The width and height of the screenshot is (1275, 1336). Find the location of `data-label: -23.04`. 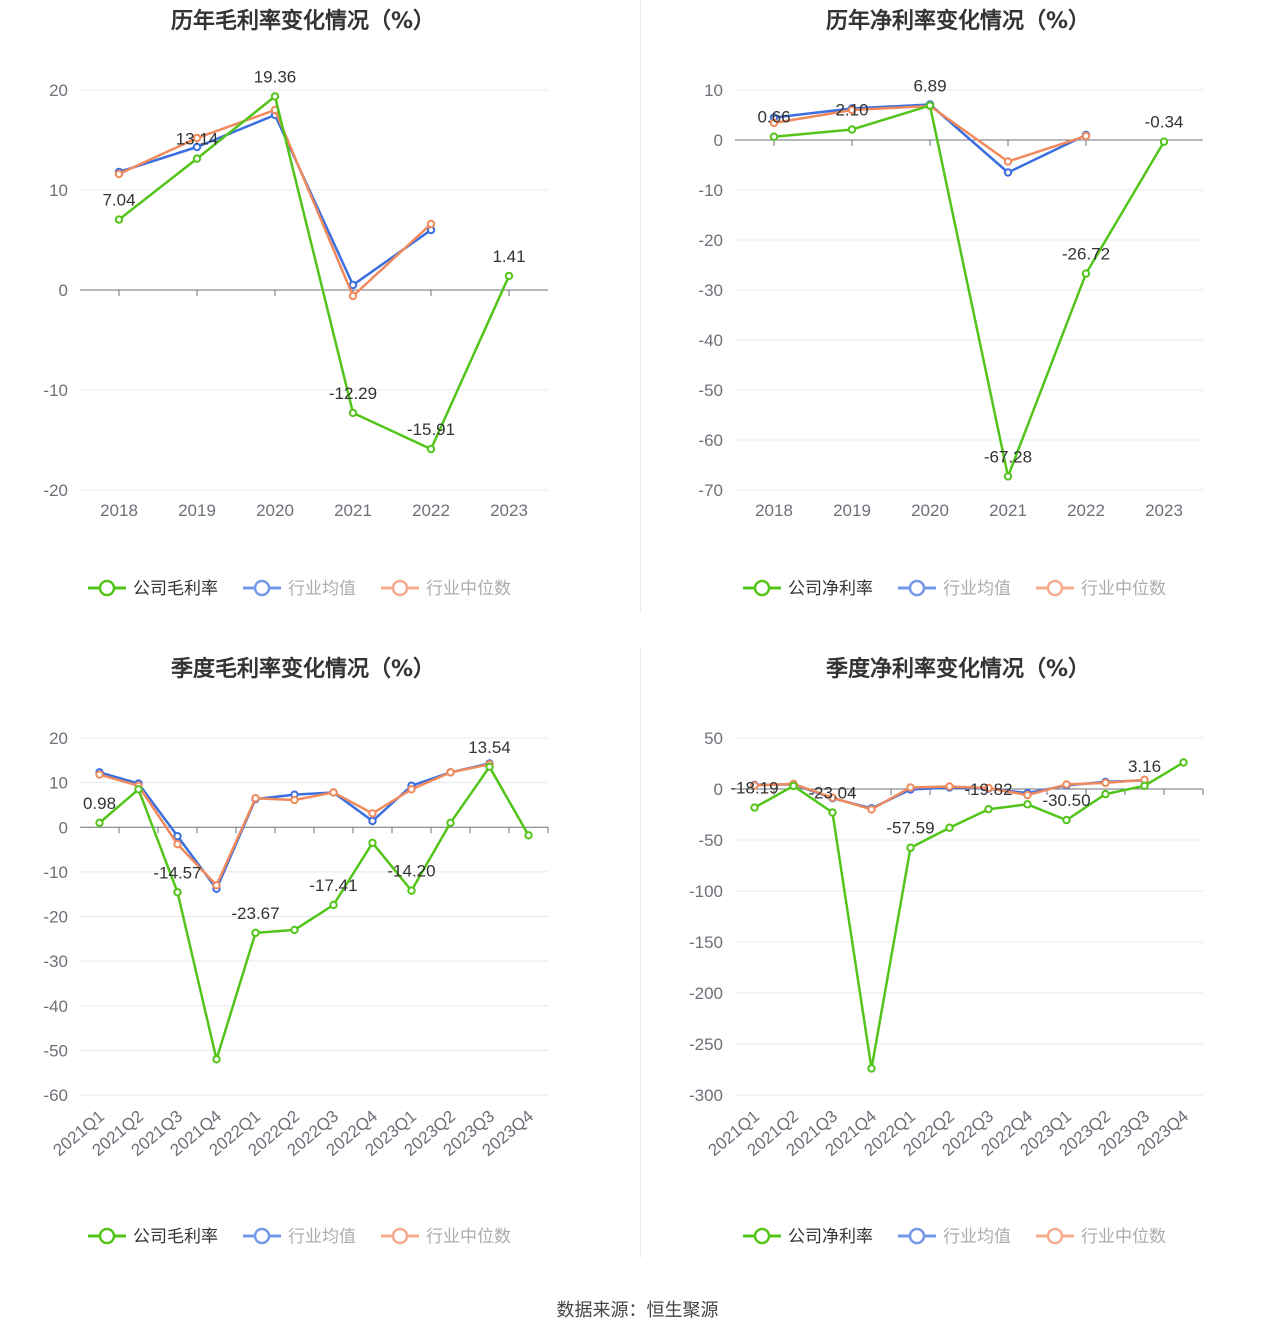

data-label: -23.04 is located at coordinates (832, 793).